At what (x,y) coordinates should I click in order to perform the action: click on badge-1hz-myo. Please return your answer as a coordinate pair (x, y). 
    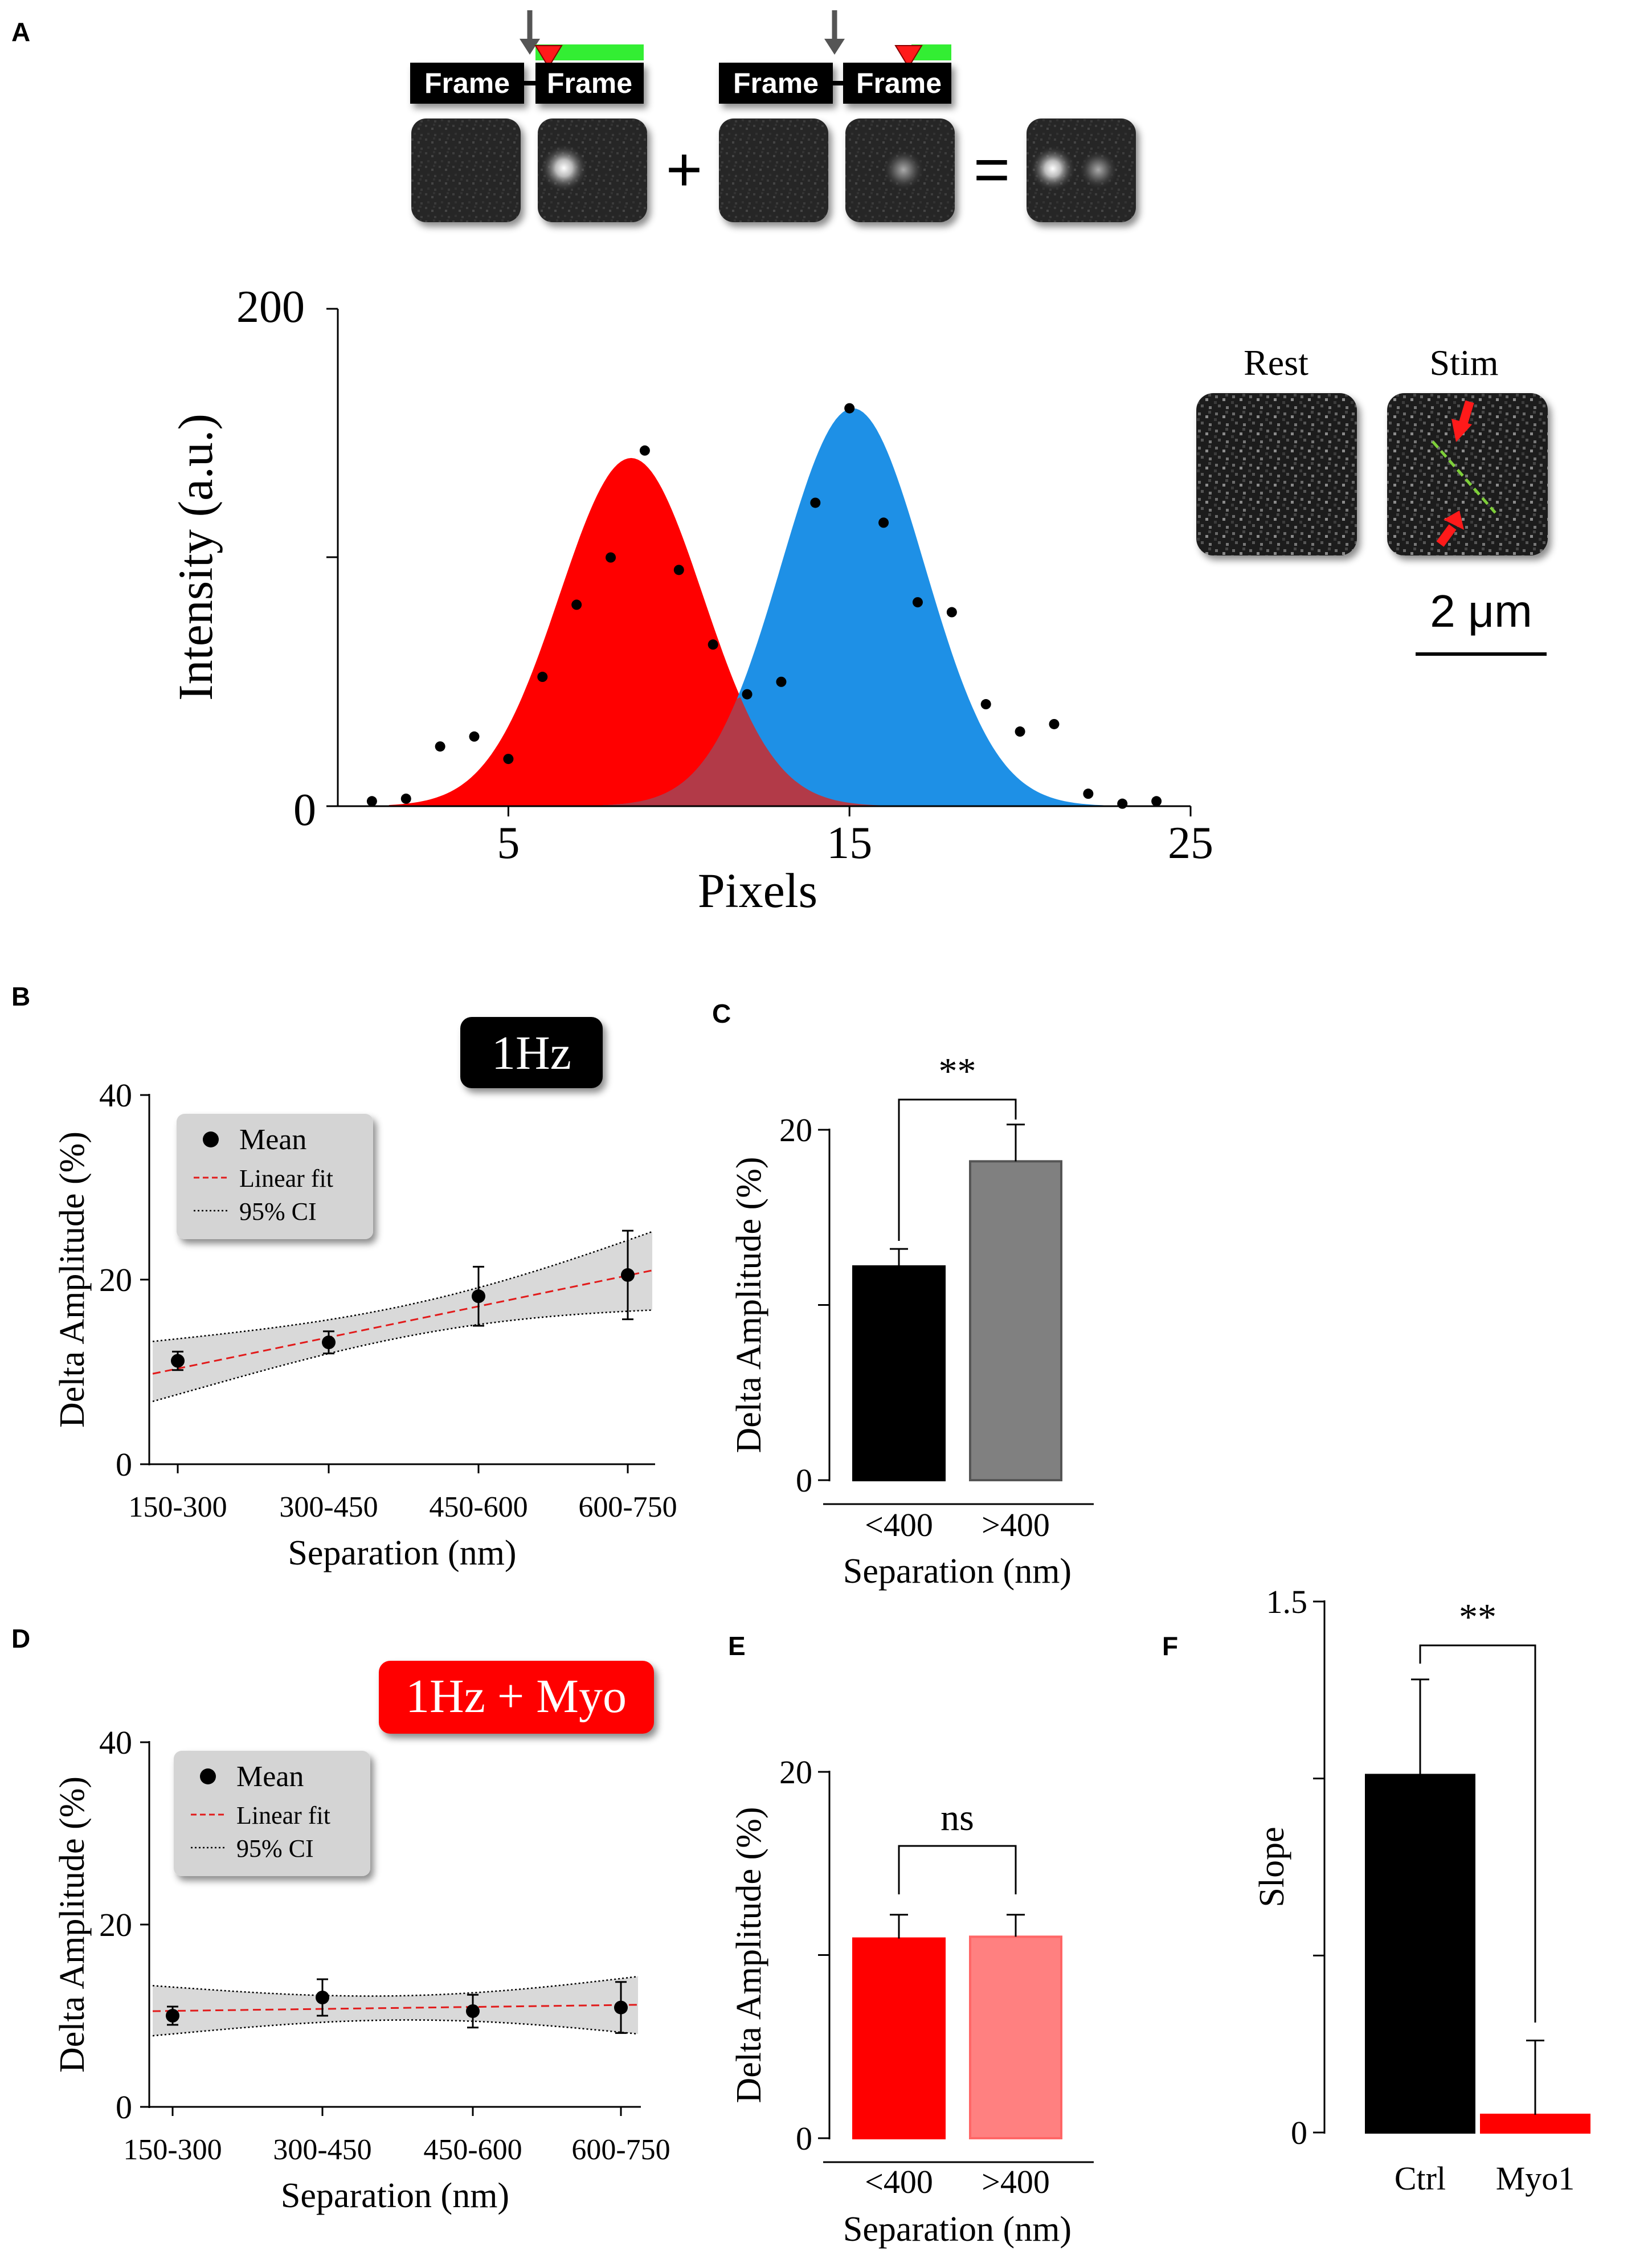
    Looking at the image, I should click on (516, 1698).